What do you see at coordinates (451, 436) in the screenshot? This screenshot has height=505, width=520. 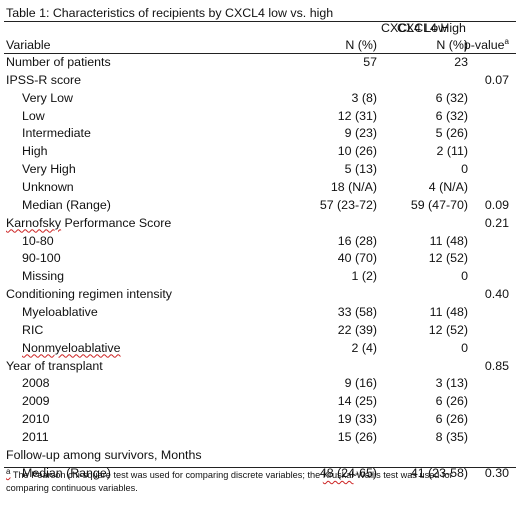 I see `row-value-high: 8 (35)` at bounding box center [451, 436].